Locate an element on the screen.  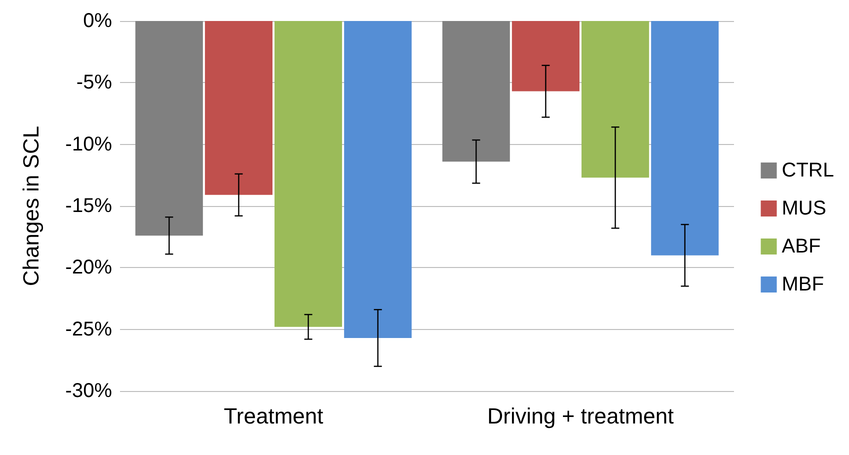
legend-label: CTRL is located at coordinates (808, 171).